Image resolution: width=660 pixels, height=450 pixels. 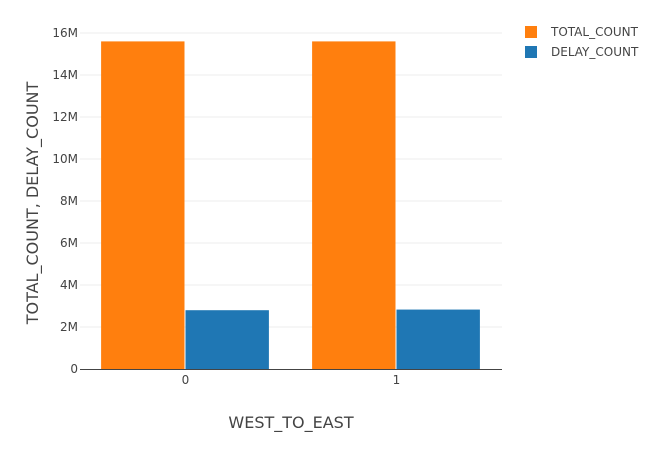 I want to click on y-tick-label: 16M, so click(x=65, y=33).